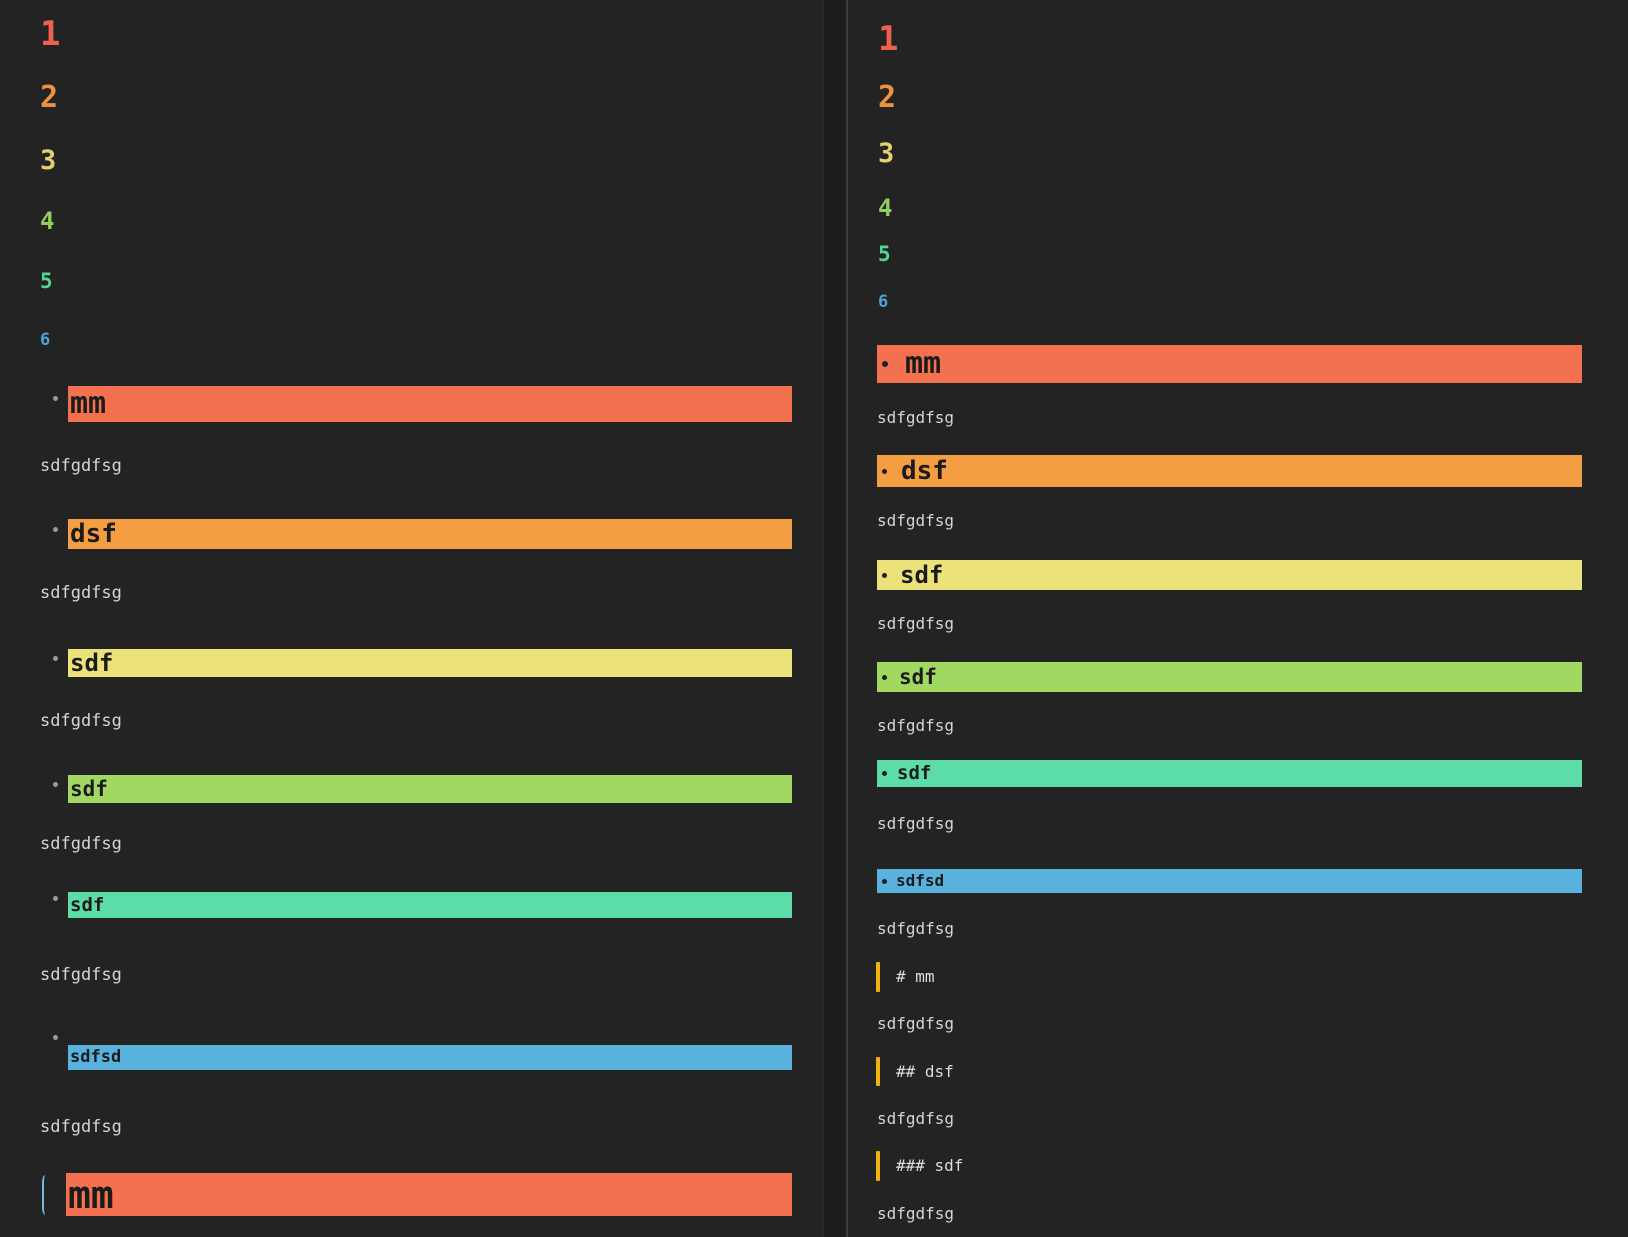 This screenshot has width=1628, height=1237. What do you see at coordinates (930, 1165) in the screenshot?
I see `blockquote-text: ### sdf` at bounding box center [930, 1165].